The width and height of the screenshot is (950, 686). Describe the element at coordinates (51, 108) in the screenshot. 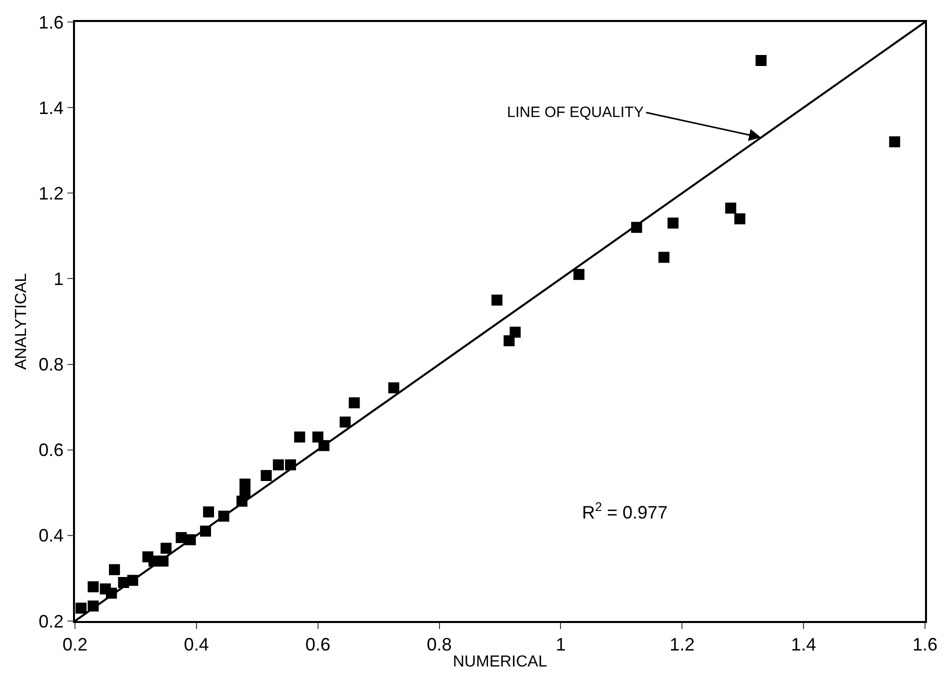

I see `y-tick-label: 1.4` at that location.